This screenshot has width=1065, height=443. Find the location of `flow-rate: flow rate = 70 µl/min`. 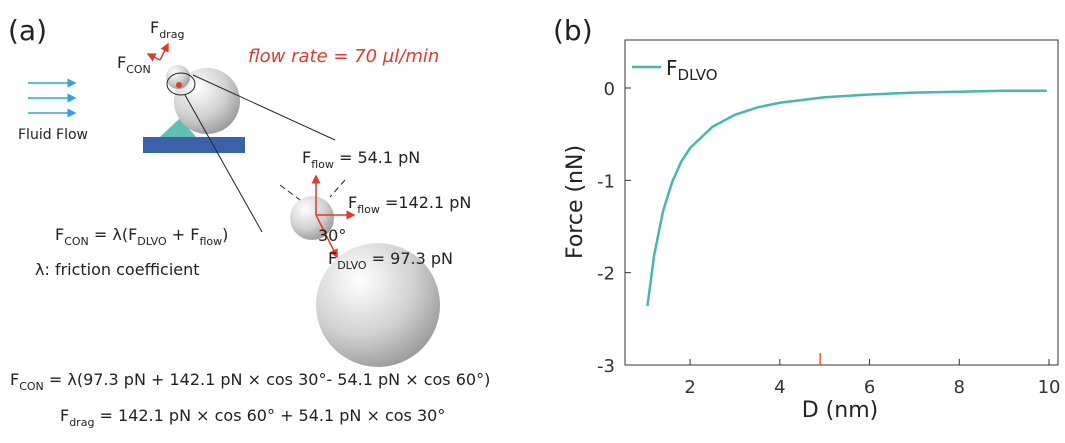

flow-rate: flow rate = 70 µl/min is located at coordinates (343, 56).